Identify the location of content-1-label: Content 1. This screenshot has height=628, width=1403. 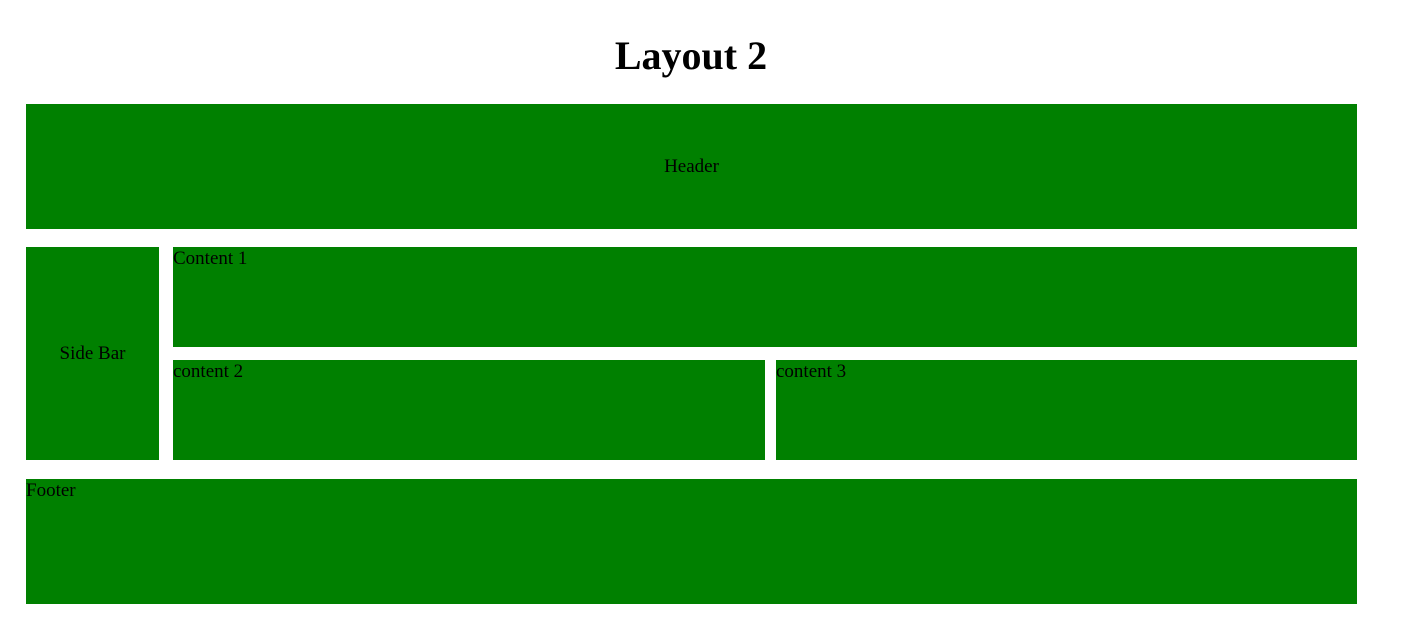
(210, 258).